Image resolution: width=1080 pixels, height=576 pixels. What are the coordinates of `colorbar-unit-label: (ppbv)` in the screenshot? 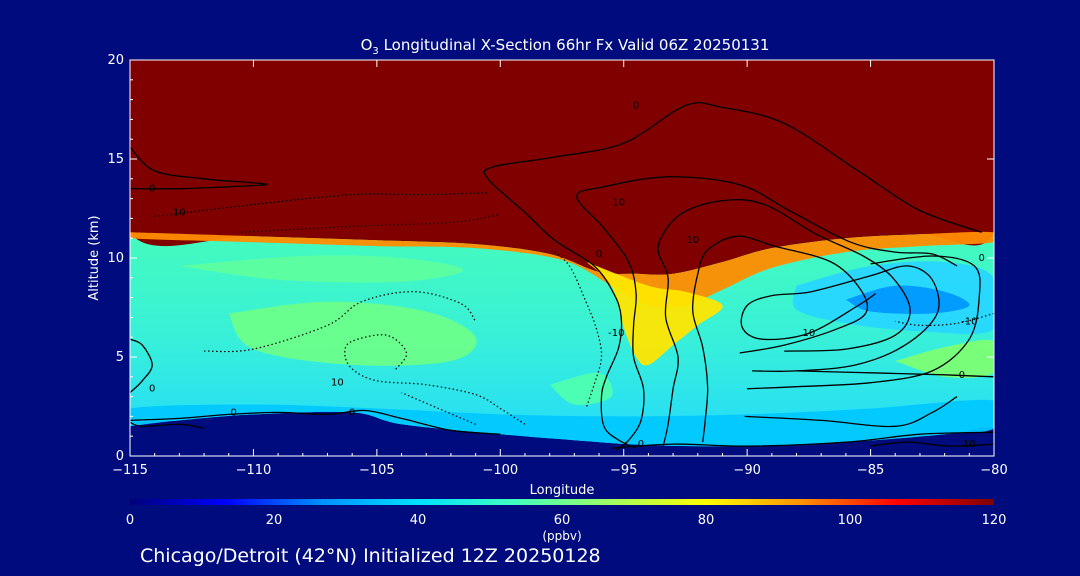 It's located at (561, 536).